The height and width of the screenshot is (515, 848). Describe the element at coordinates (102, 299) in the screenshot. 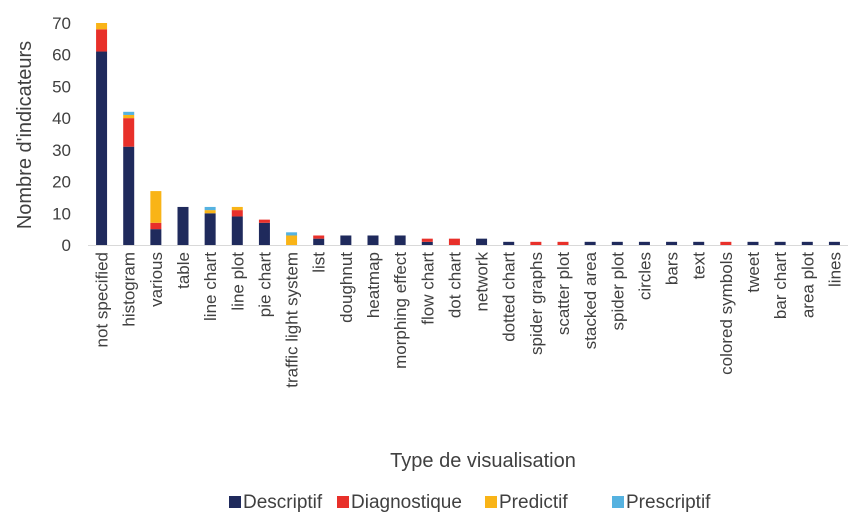

I see `x-tick-label: not specified` at that location.